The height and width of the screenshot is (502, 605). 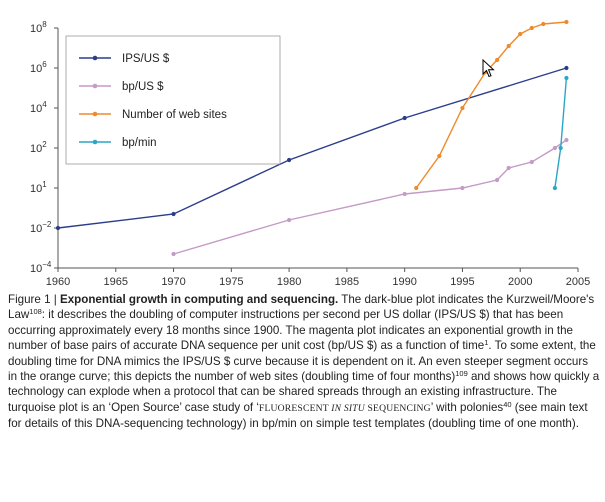 I want to click on x-tick-label: 1970, so click(x=173, y=282).